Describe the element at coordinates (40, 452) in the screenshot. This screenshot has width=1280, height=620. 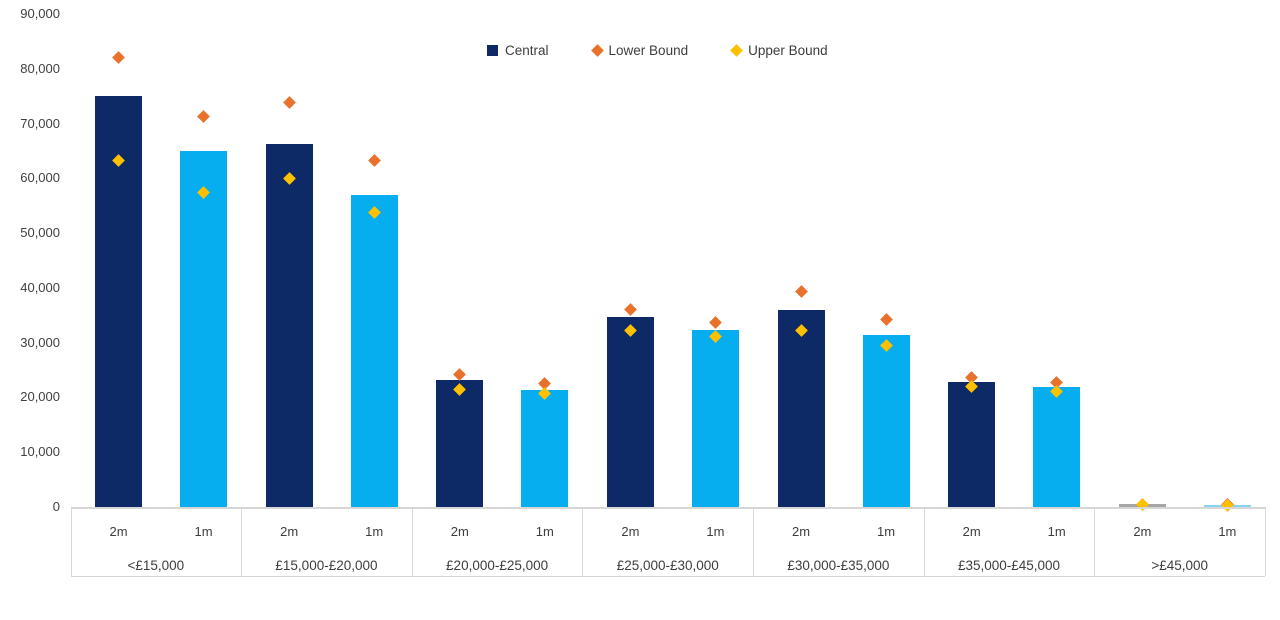
I see `y-axis-tick-label: 10,000` at that location.